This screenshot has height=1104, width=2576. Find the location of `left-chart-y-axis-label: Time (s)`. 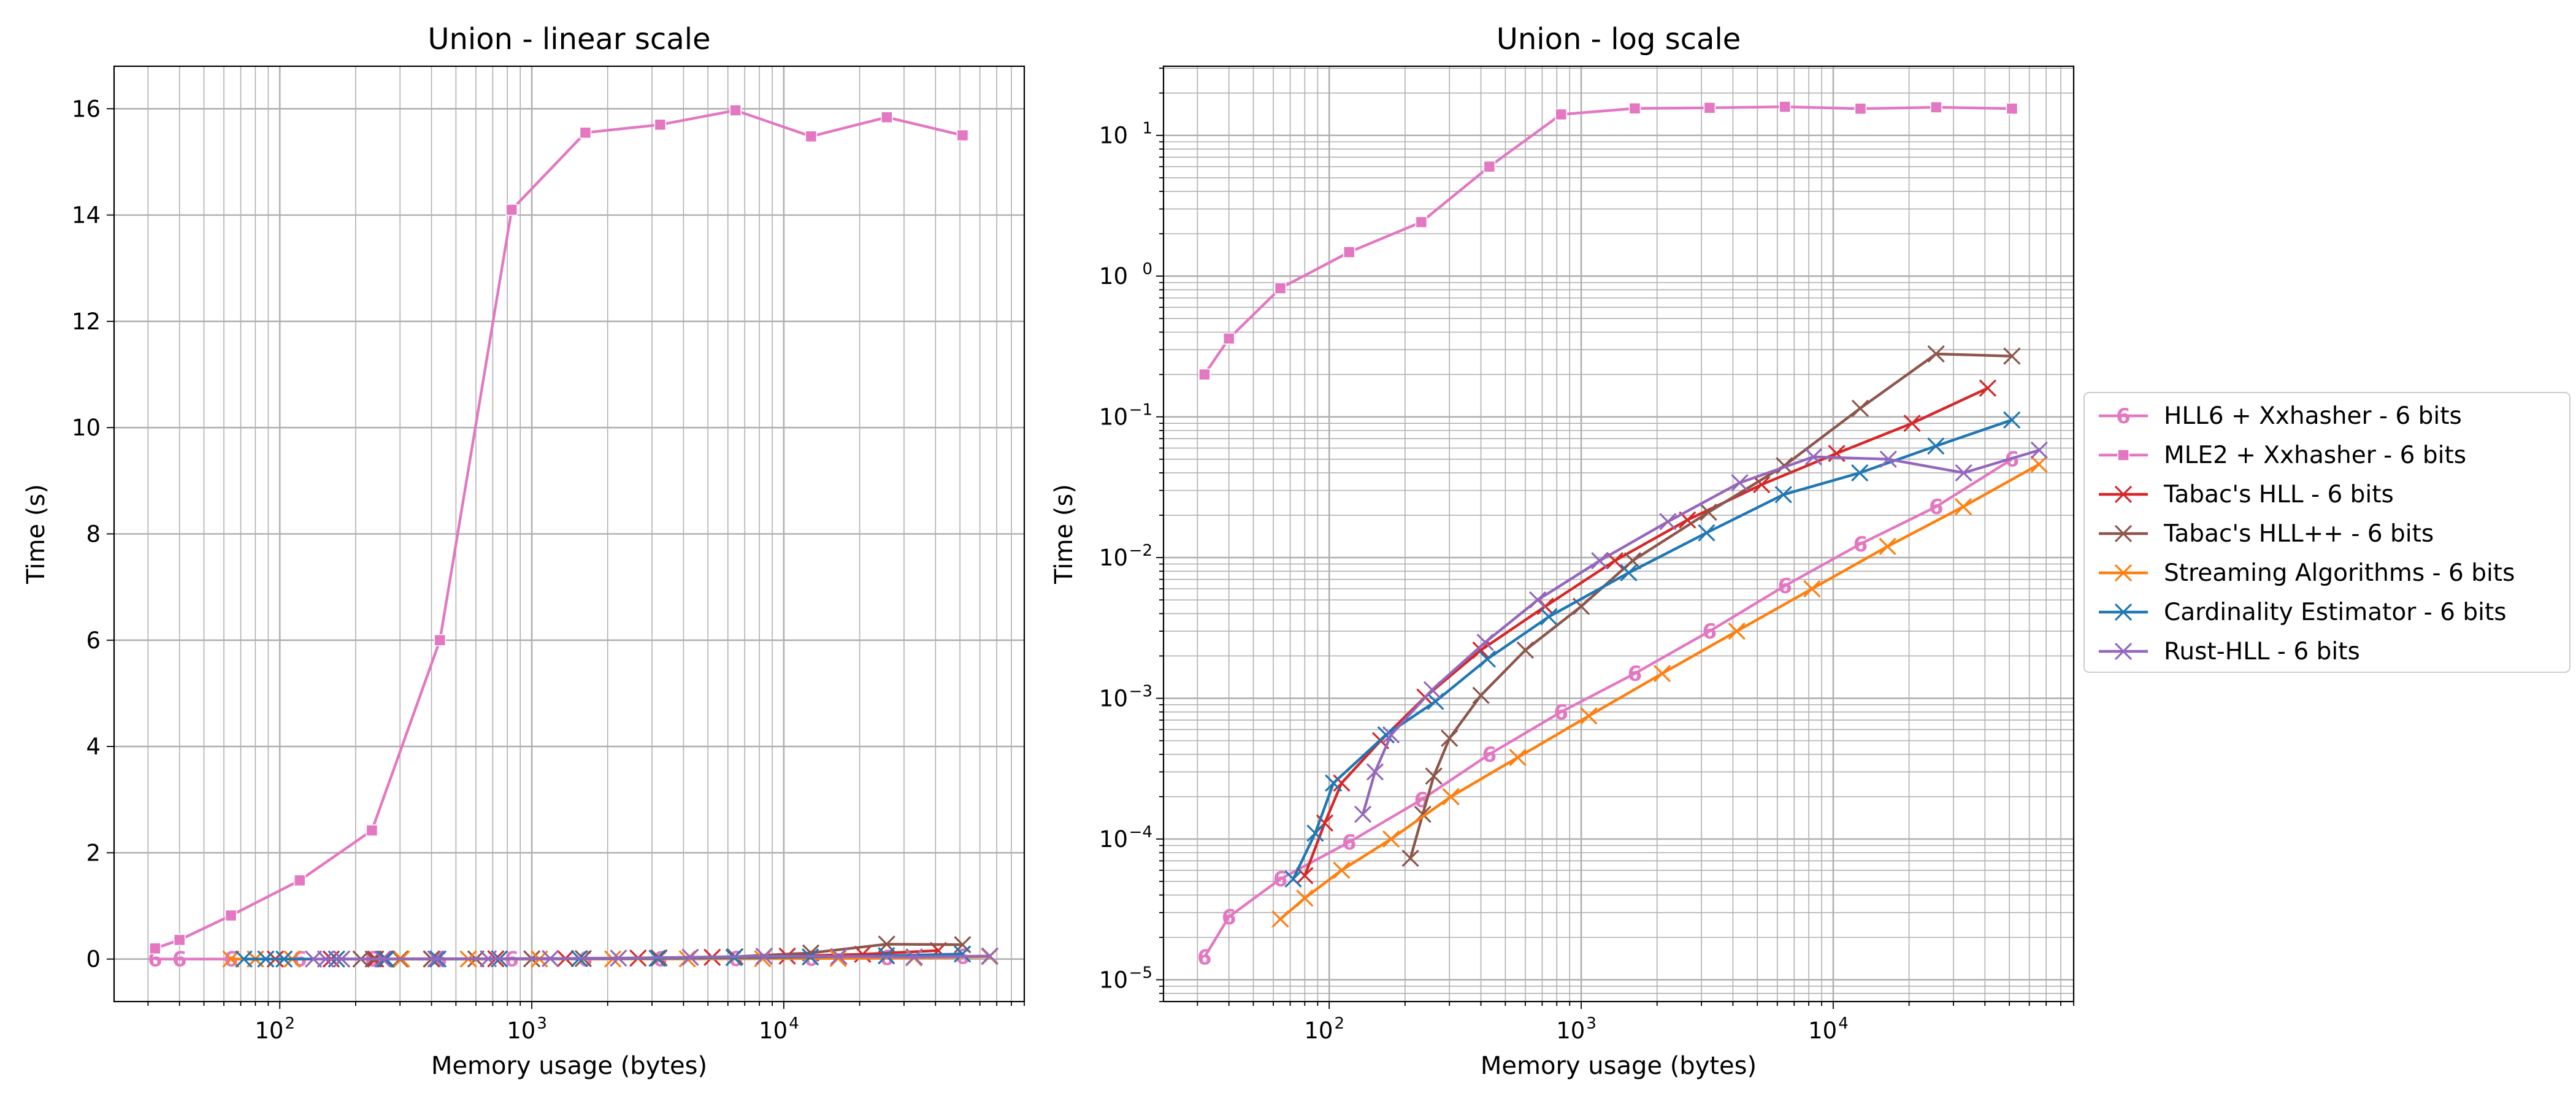

left-chart-y-axis-label: Time (s) is located at coordinates (36, 534).